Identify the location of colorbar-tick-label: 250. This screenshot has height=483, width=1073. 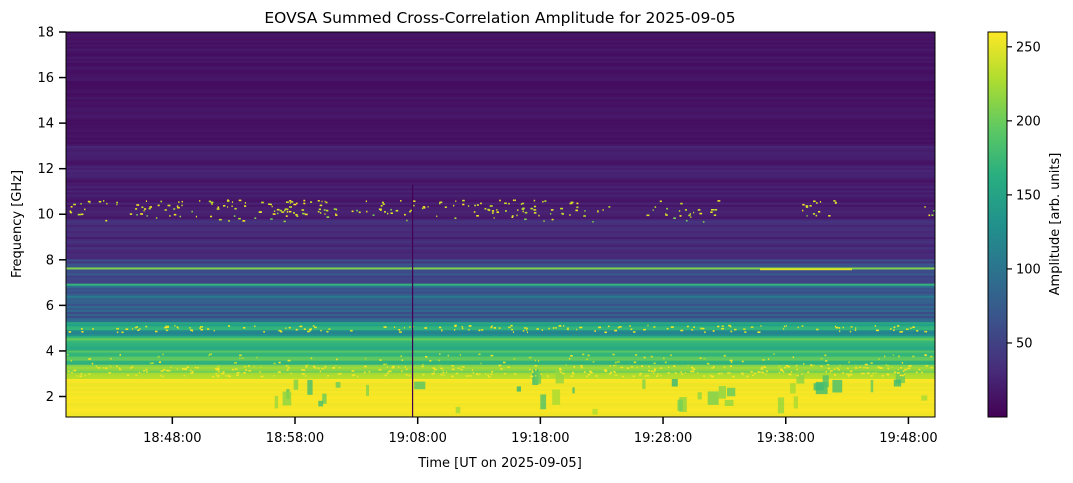
(1028, 47).